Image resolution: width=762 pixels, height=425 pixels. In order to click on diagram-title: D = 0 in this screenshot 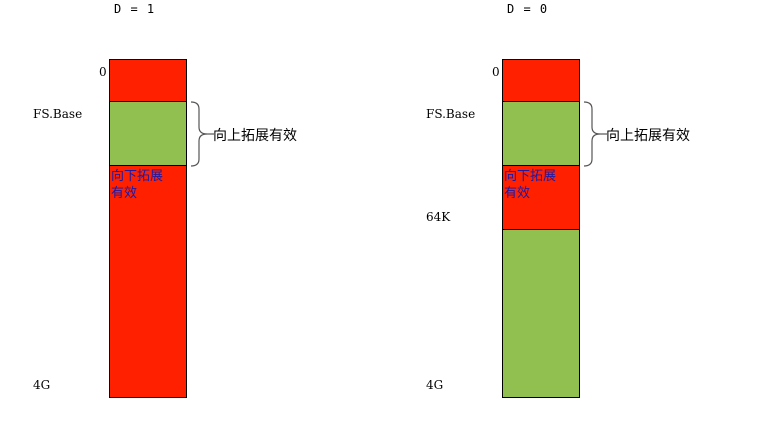, I will do `click(528, 9)`.